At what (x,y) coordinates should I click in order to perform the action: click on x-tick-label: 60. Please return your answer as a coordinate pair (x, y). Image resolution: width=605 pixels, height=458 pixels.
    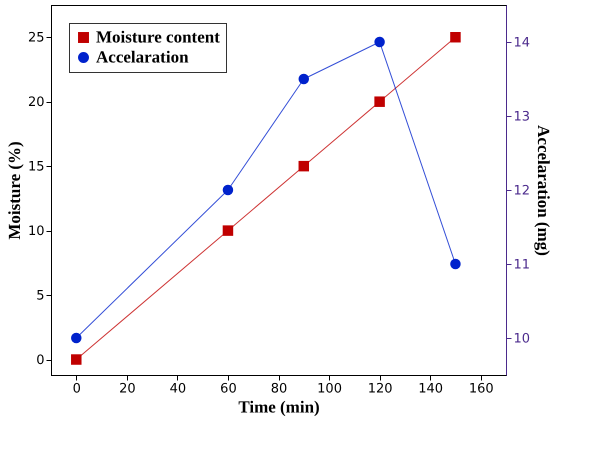
    Looking at the image, I should click on (228, 389).